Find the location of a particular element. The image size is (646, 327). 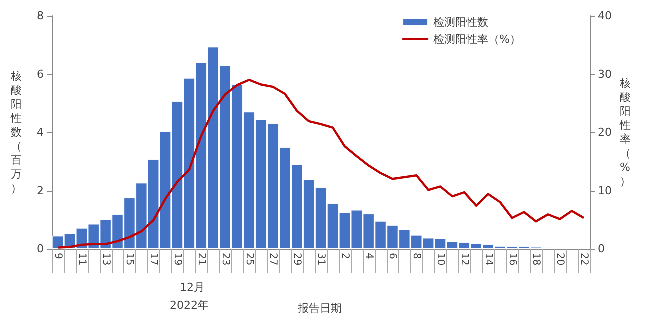

x-tick-label: 11 is located at coordinates (82, 259).